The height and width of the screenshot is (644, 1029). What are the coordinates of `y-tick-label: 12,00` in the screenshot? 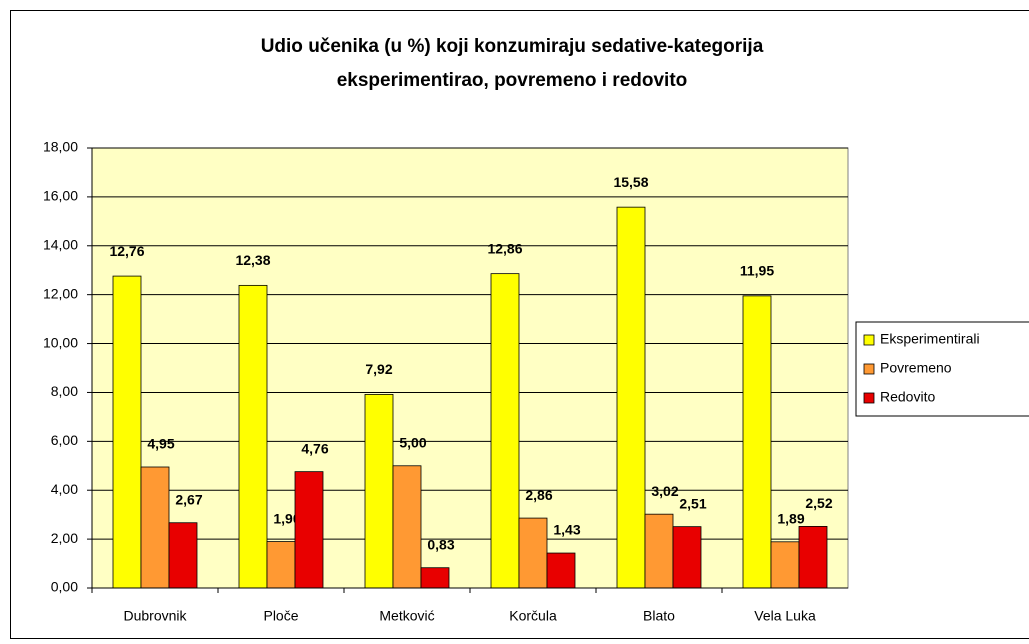 It's located at (60, 293).